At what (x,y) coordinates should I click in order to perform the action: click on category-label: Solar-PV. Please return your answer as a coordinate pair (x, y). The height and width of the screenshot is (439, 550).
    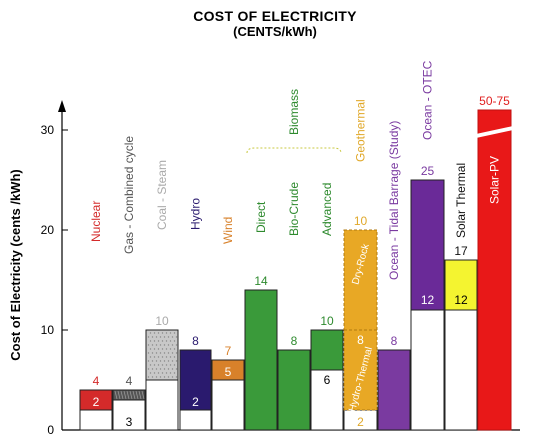
    Looking at the image, I should click on (495, 180).